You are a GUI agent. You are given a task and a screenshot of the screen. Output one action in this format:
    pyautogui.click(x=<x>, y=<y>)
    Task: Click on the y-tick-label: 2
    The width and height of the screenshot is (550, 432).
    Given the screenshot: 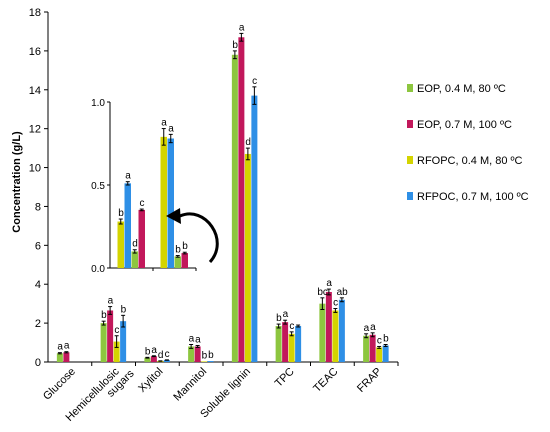 What is the action you would take?
    pyautogui.click(x=38, y=324)
    